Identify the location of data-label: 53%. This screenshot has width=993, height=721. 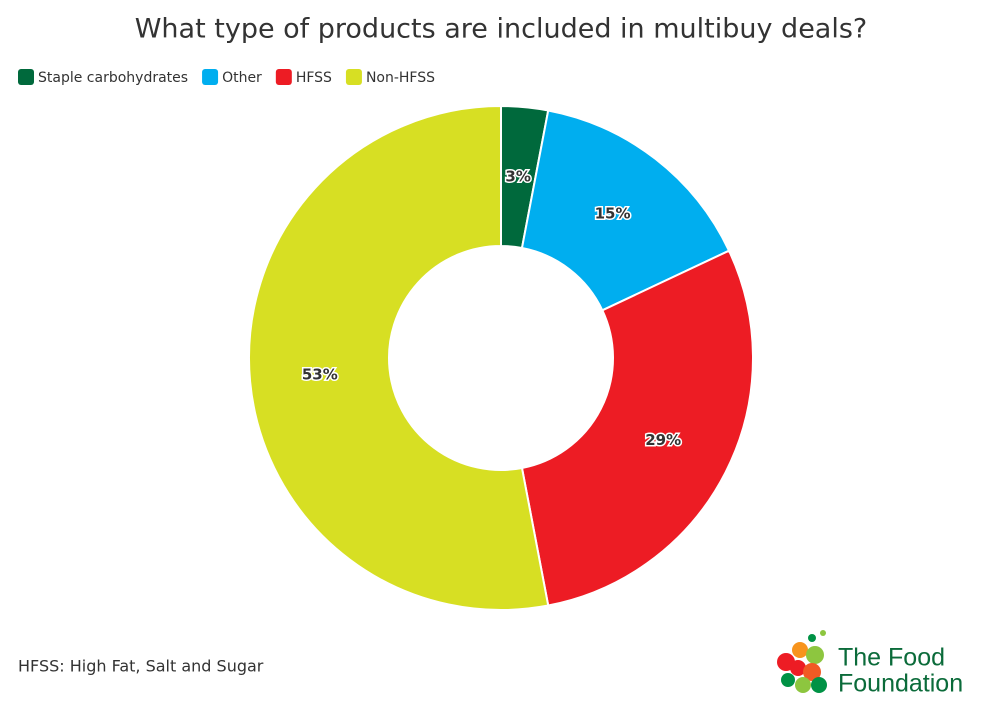
(320, 375).